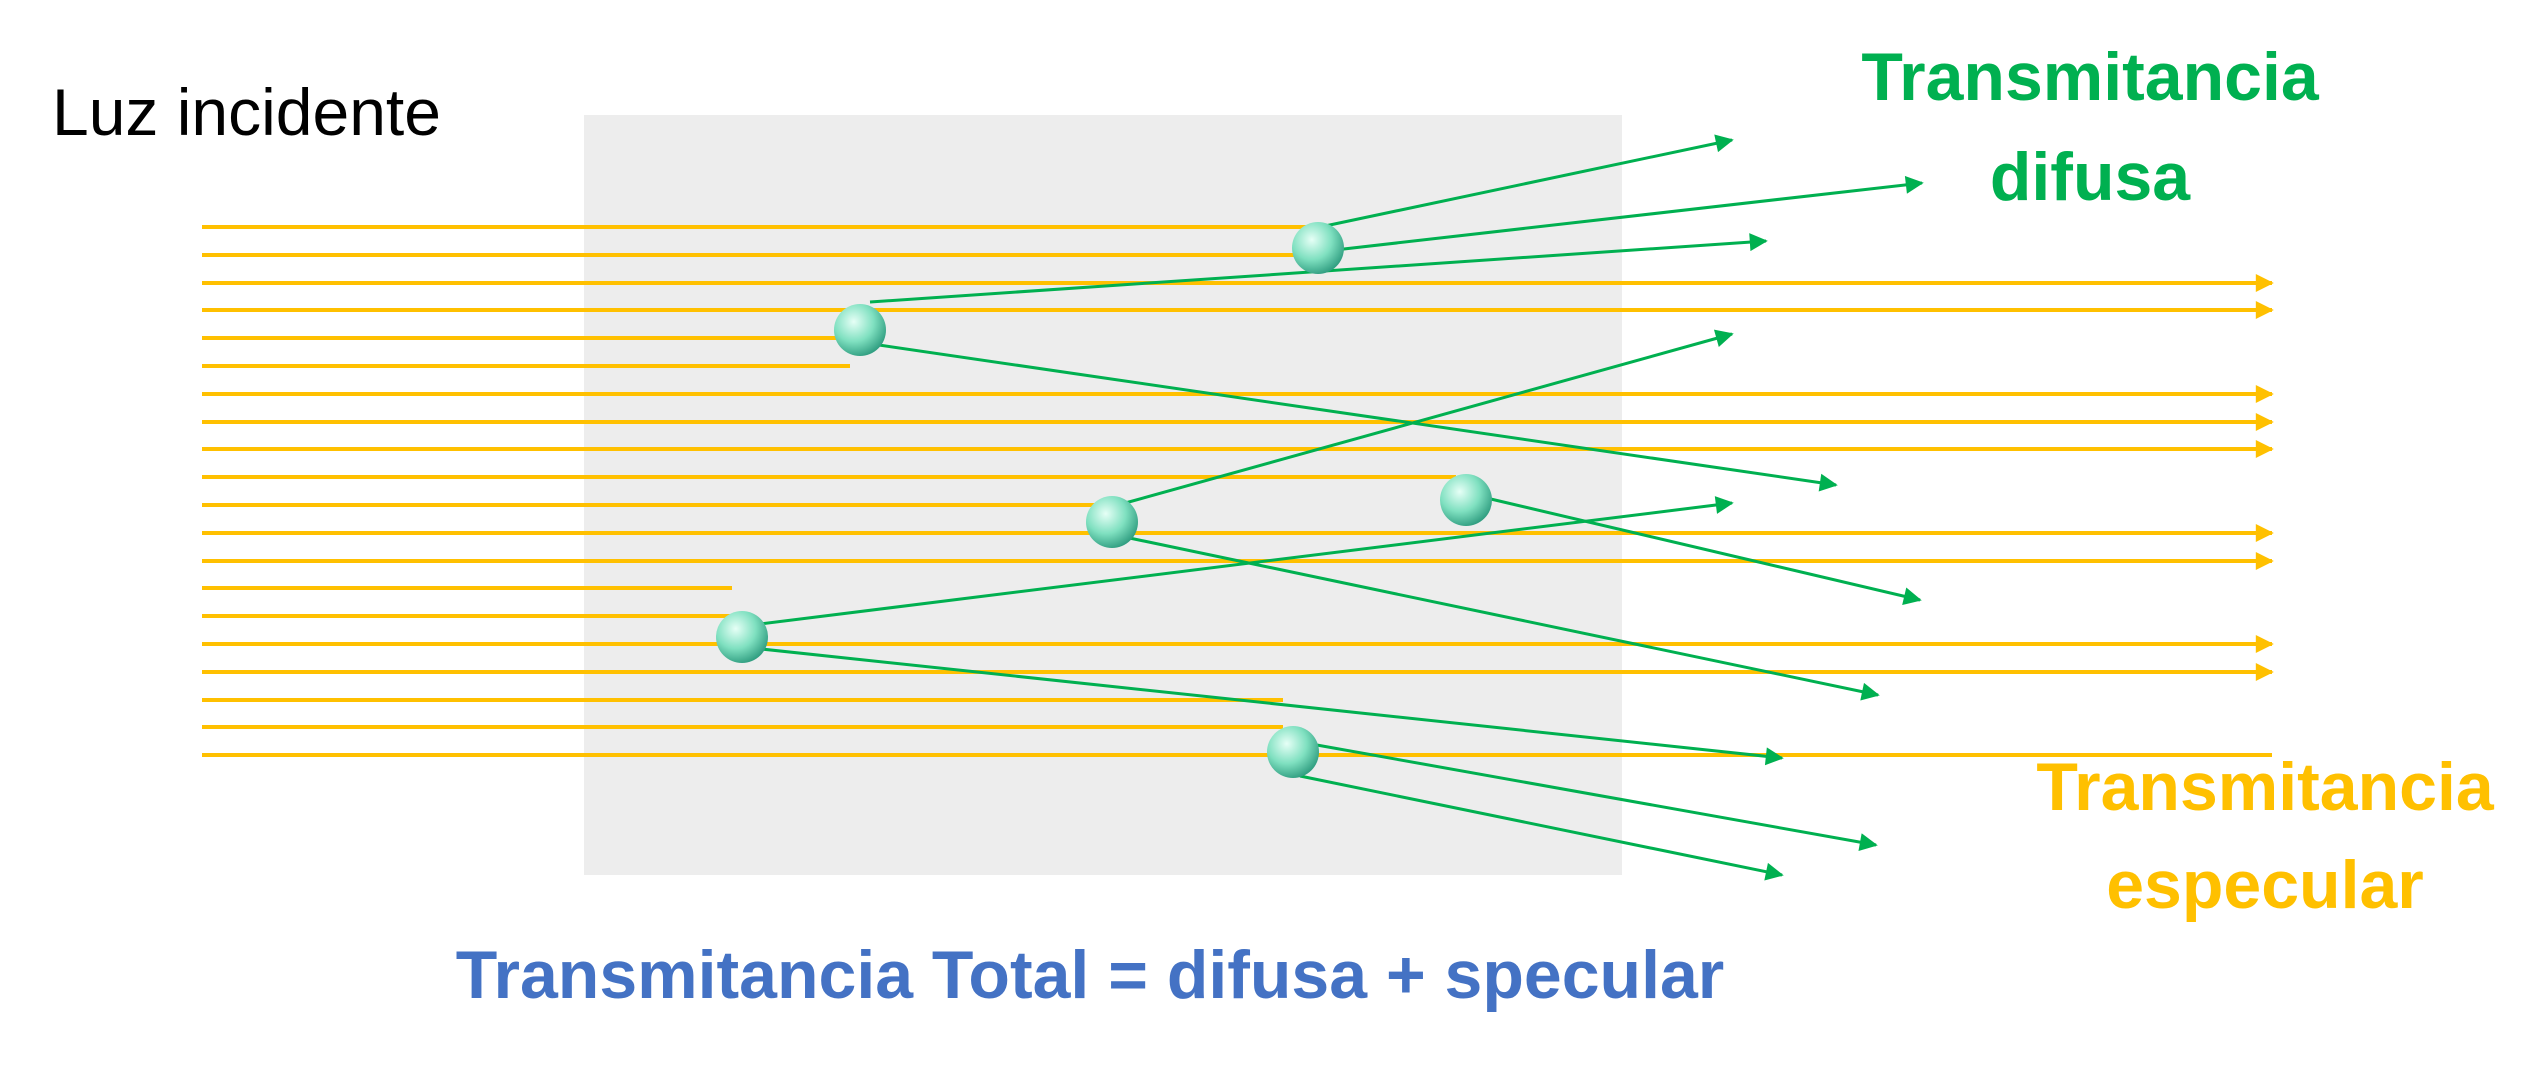  What do you see at coordinates (2090, 177) in the screenshot?
I see `diffuse-transmittance-label-line2: difusa` at bounding box center [2090, 177].